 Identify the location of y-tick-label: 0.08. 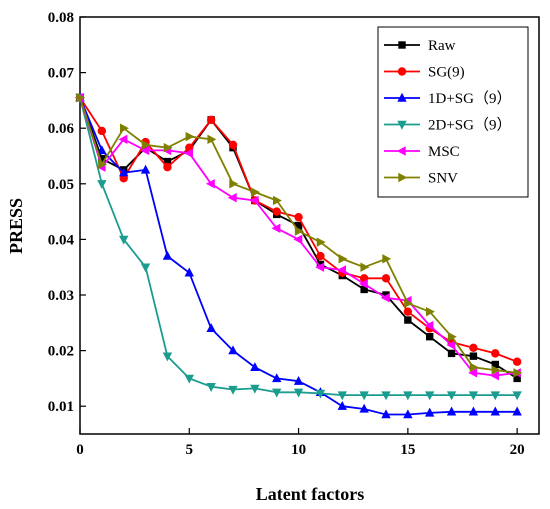
(61, 18).